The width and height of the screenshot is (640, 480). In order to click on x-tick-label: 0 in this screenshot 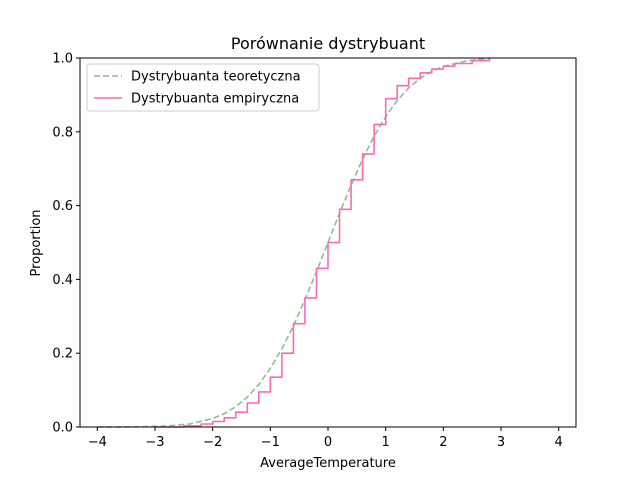, I will do `click(328, 442)`.